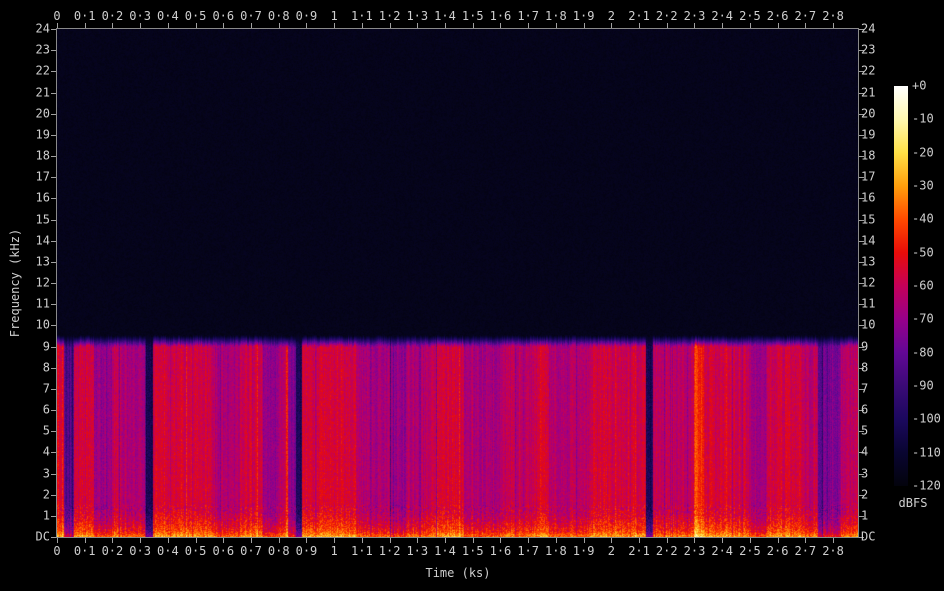 The height and width of the screenshot is (591, 944). I want to click on x-tick-label-top: 0·2, so click(112, 16).